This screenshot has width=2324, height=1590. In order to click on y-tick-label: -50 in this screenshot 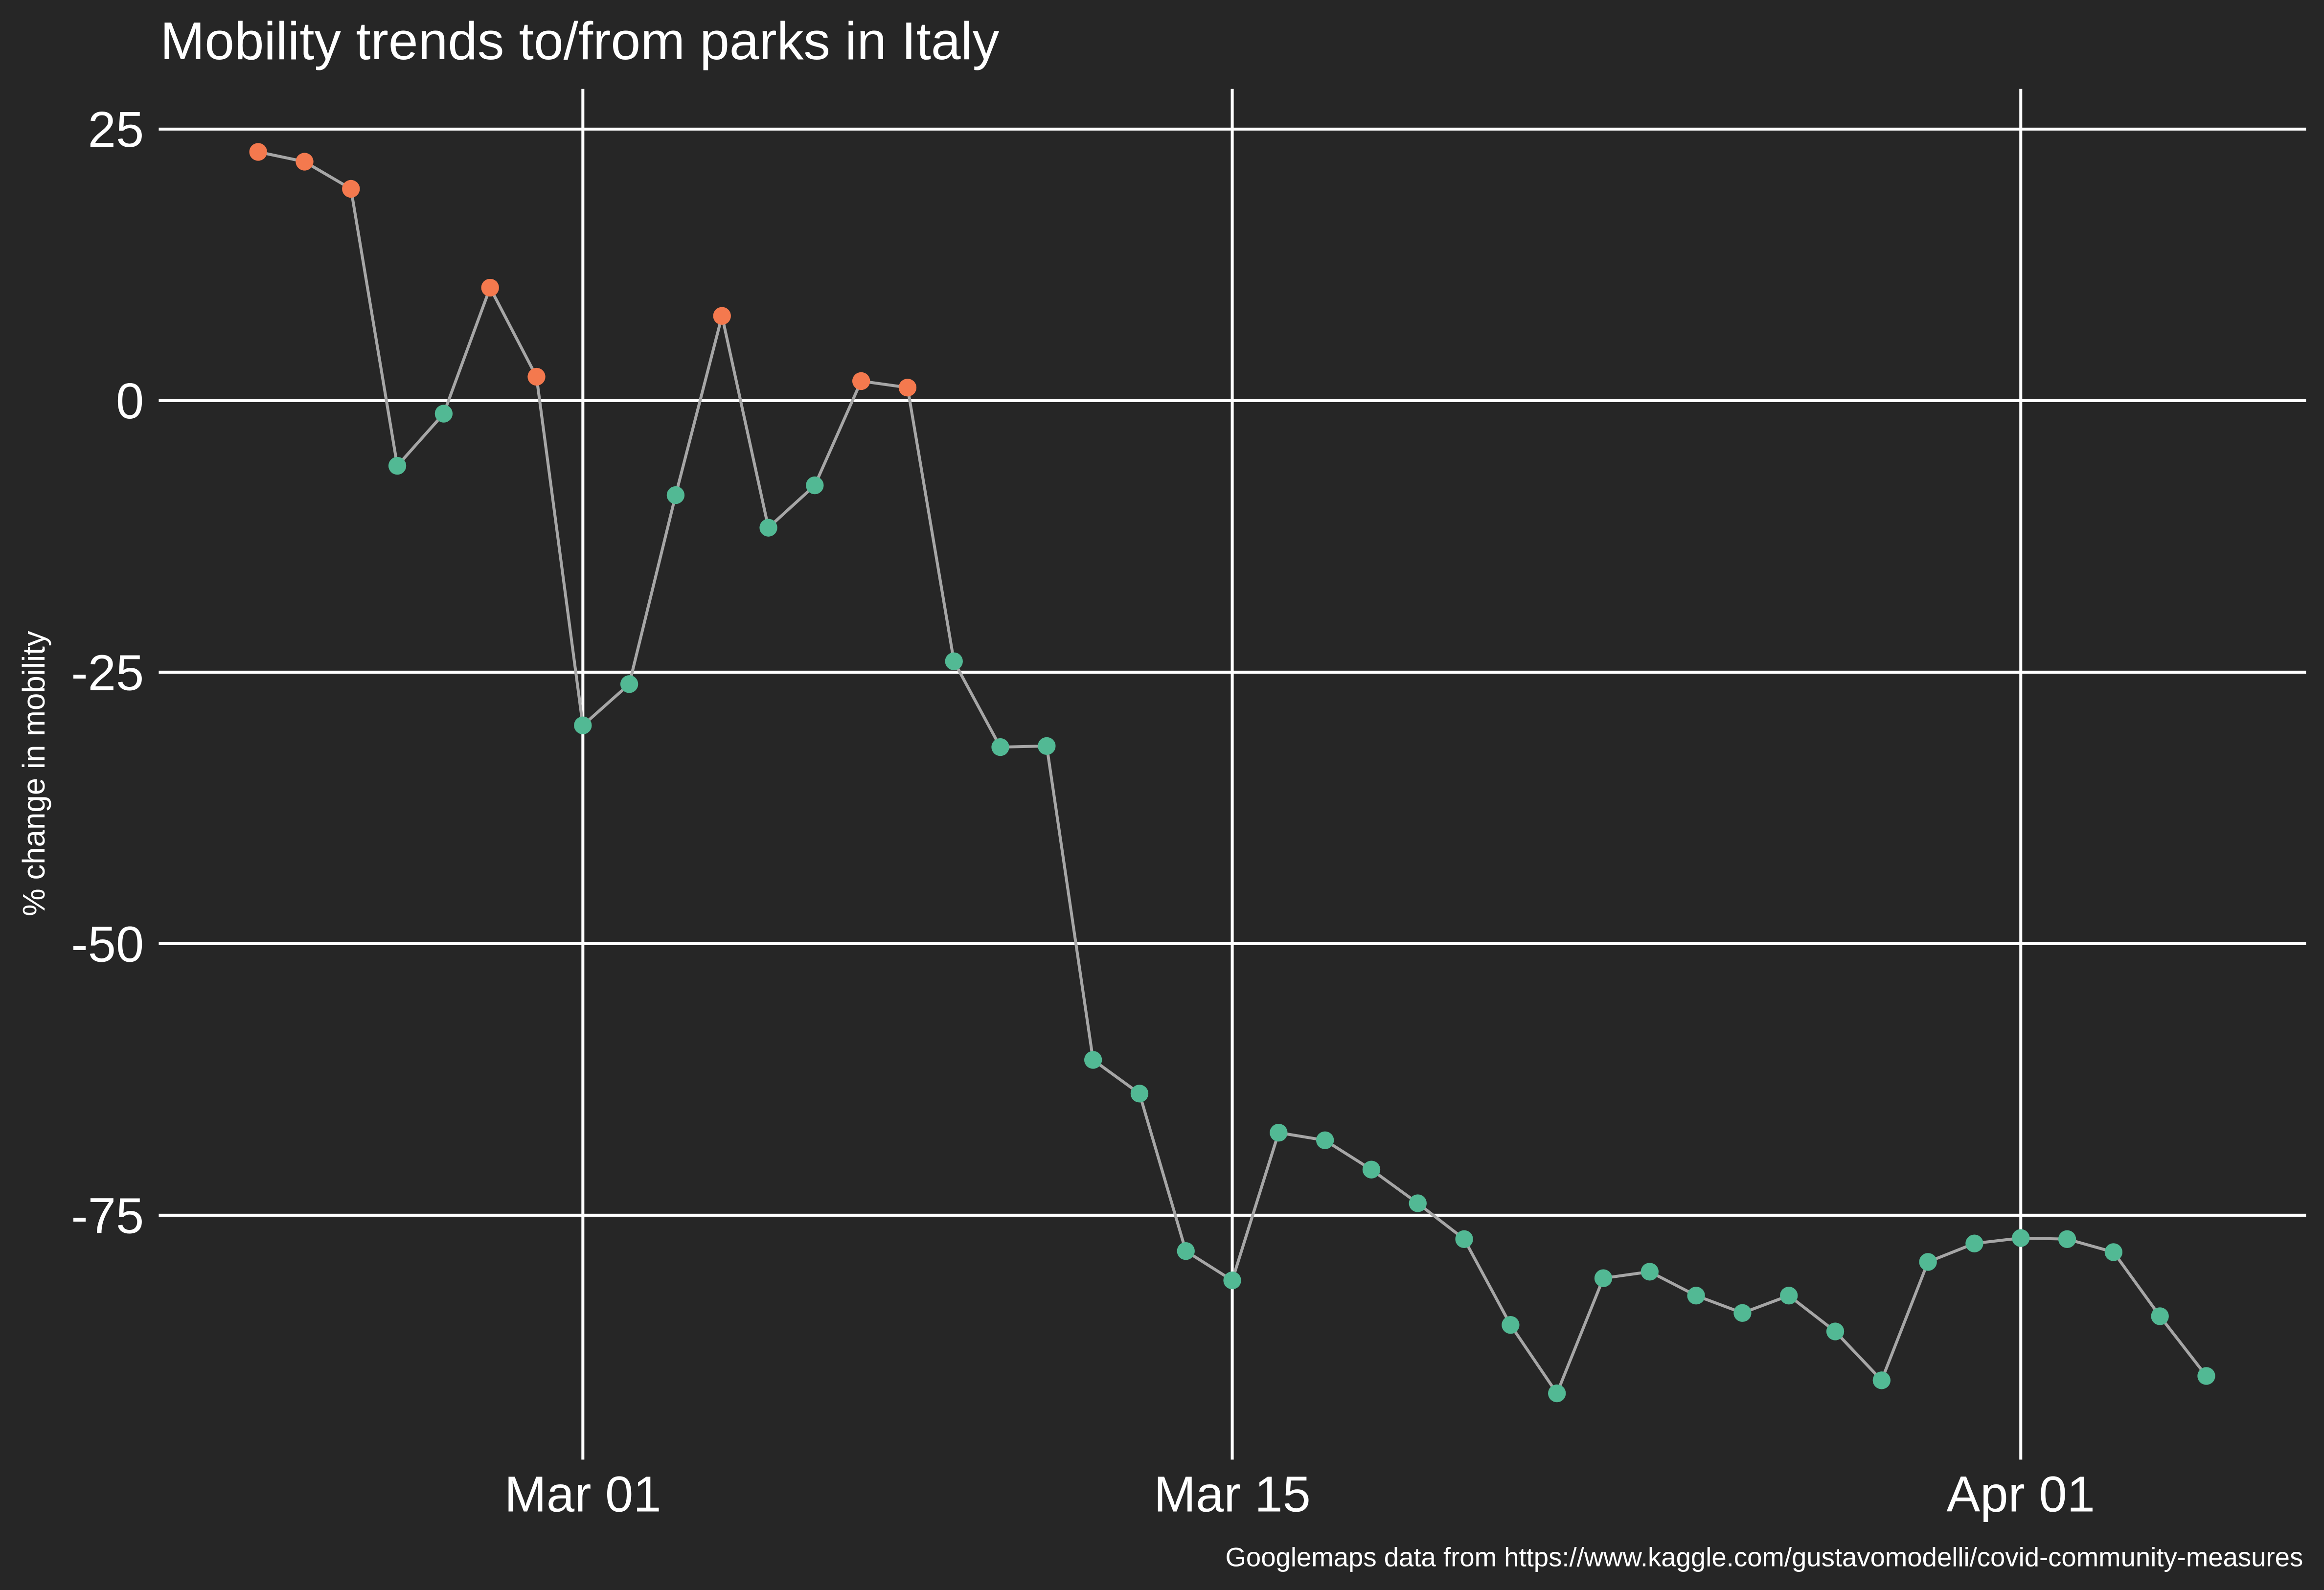, I will do `click(108, 944)`.